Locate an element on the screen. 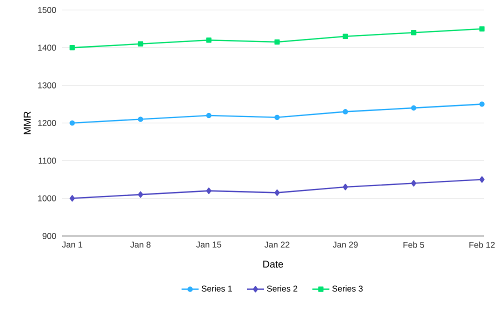 Image resolution: width=500 pixels, height=318 pixels. x-axis-title: Date is located at coordinates (273, 264).